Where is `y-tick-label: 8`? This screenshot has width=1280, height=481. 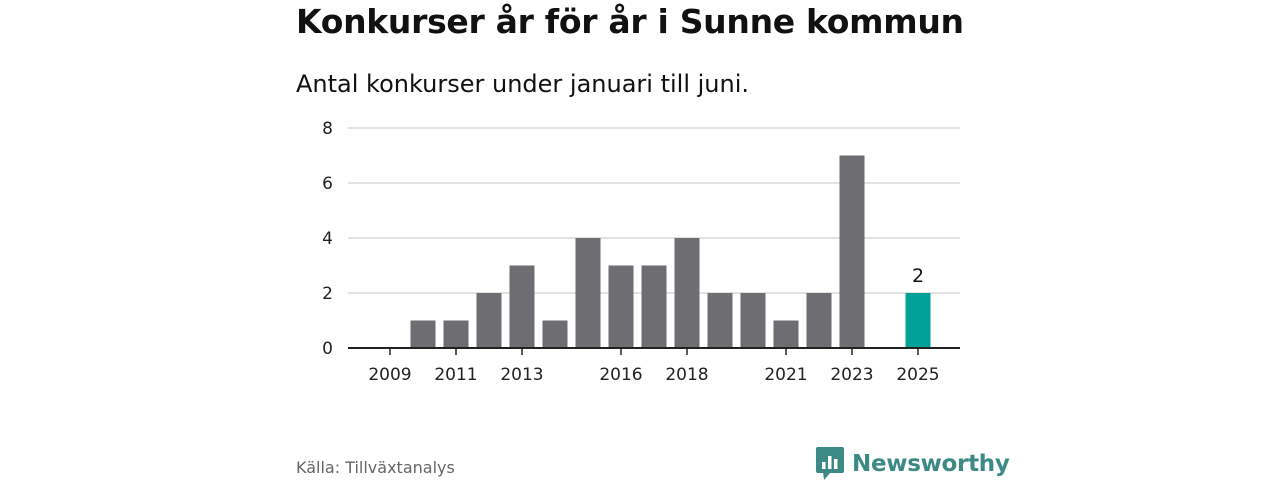 y-tick-label: 8 is located at coordinates (327, 129).